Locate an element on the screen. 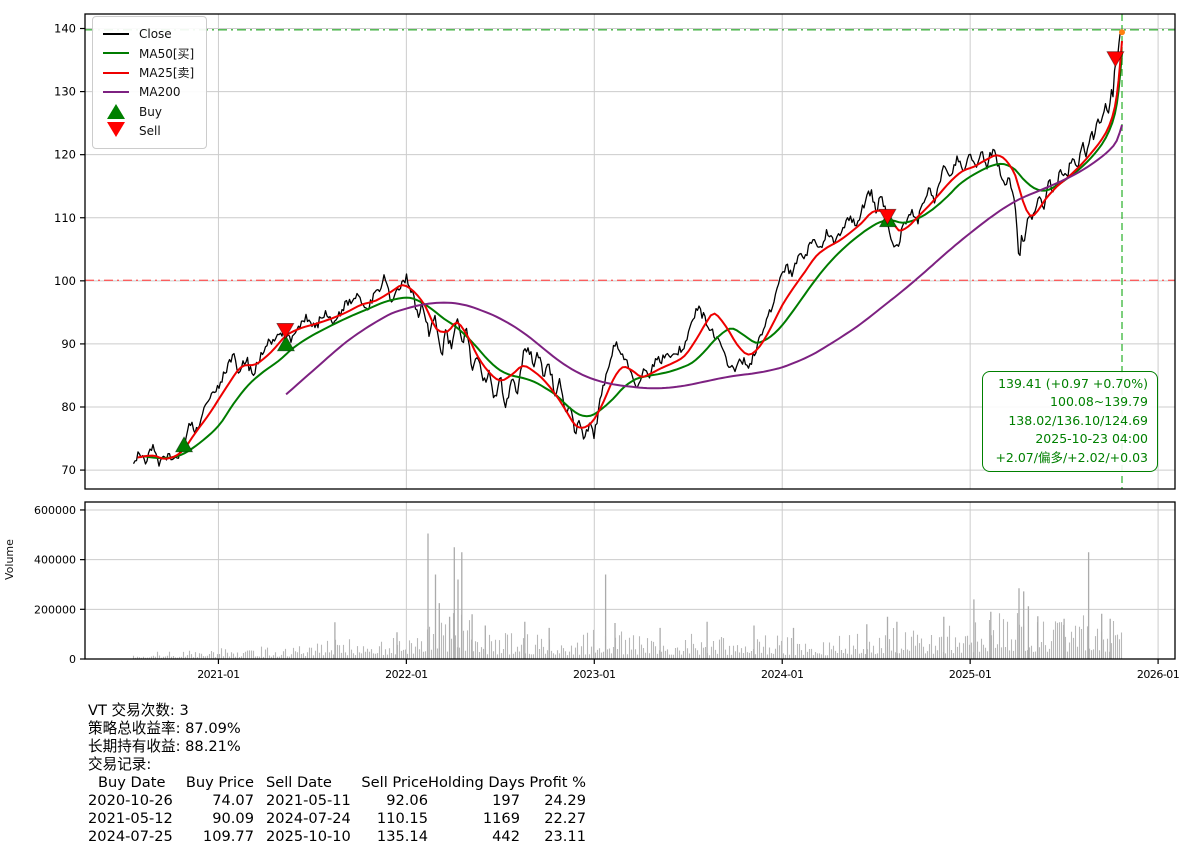  legend-item-sell: Sell is located at coordinates (148, 132).